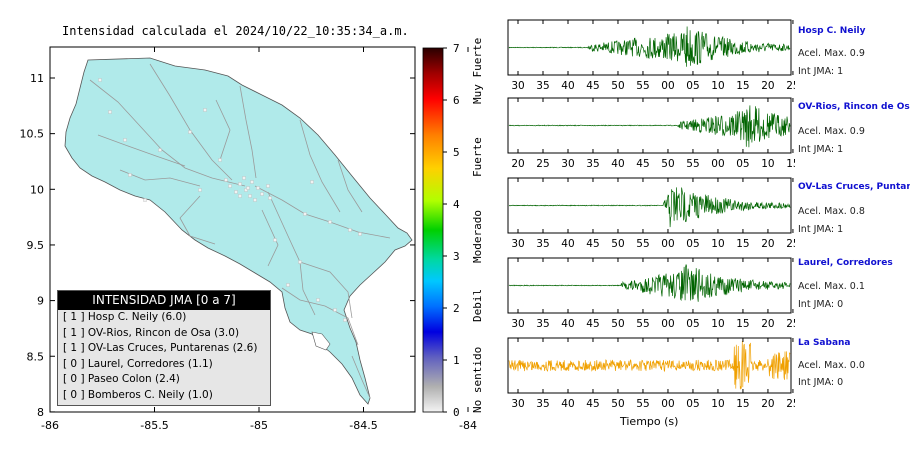  Describe the element at coordinates (164, 300) in the screenshot. I see `legend-title: INTENSIDAD JMA [0 a 7]` at that location.